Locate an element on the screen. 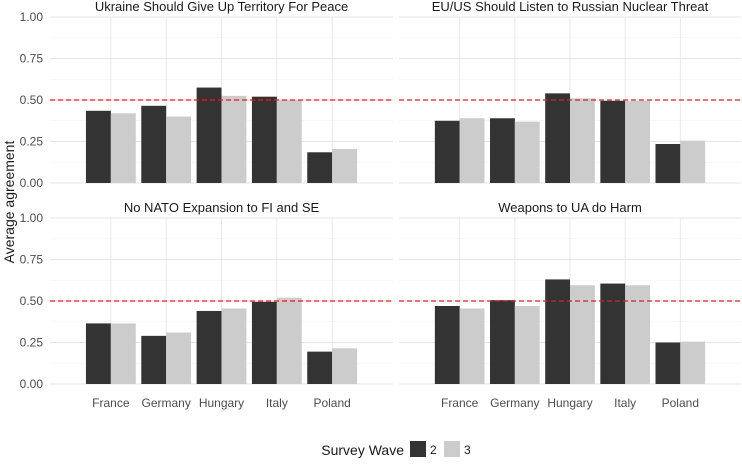 The width and height of the screenshot is (742, 464). panel-title: No NATO Expansion to FI and SE is located at coordinates (222, 207).